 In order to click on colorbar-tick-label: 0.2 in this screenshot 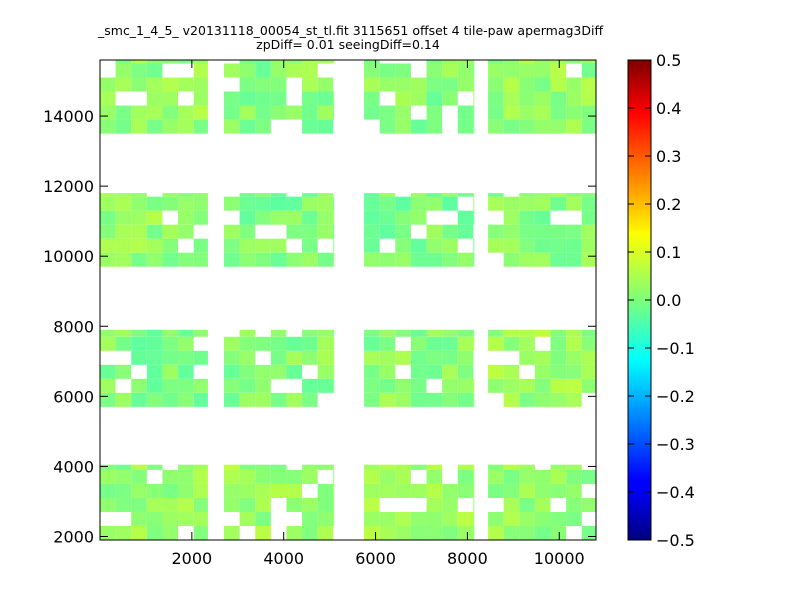, I will do `click(668, 204)`.